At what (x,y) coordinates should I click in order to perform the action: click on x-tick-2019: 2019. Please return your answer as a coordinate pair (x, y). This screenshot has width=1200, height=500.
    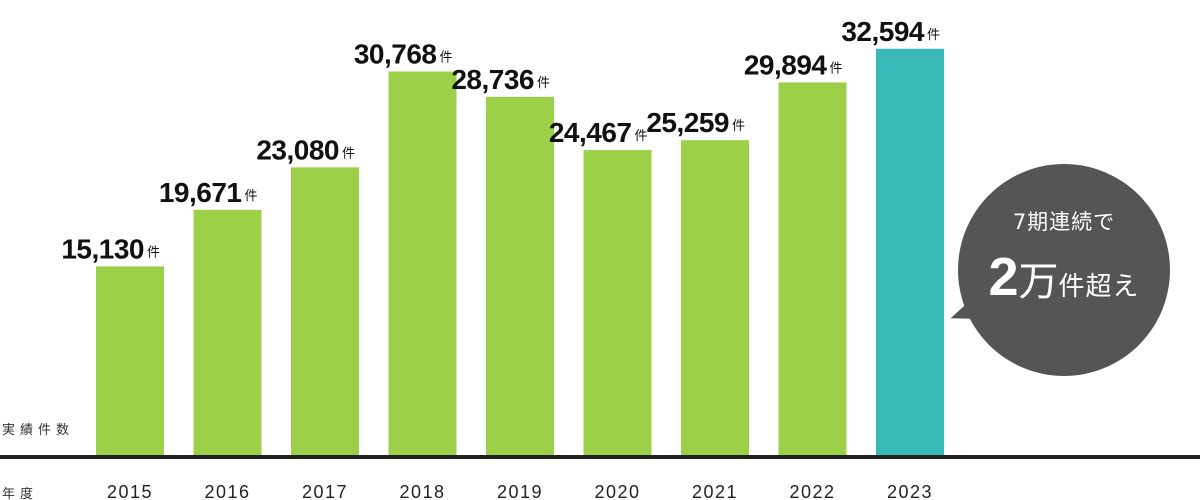
    Looking at the image, I should click on (520, 491).